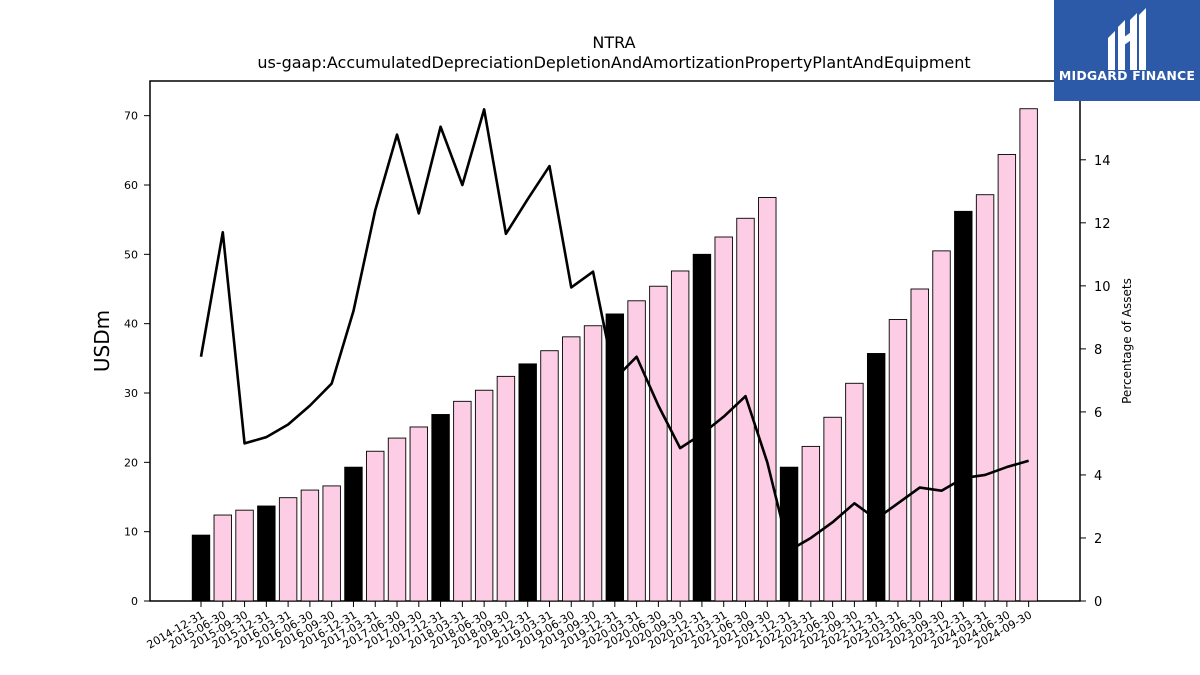  Describe the element at coordinates (1102, 224) in the screenshot. I see `y2-tick-label: 12` at that location.